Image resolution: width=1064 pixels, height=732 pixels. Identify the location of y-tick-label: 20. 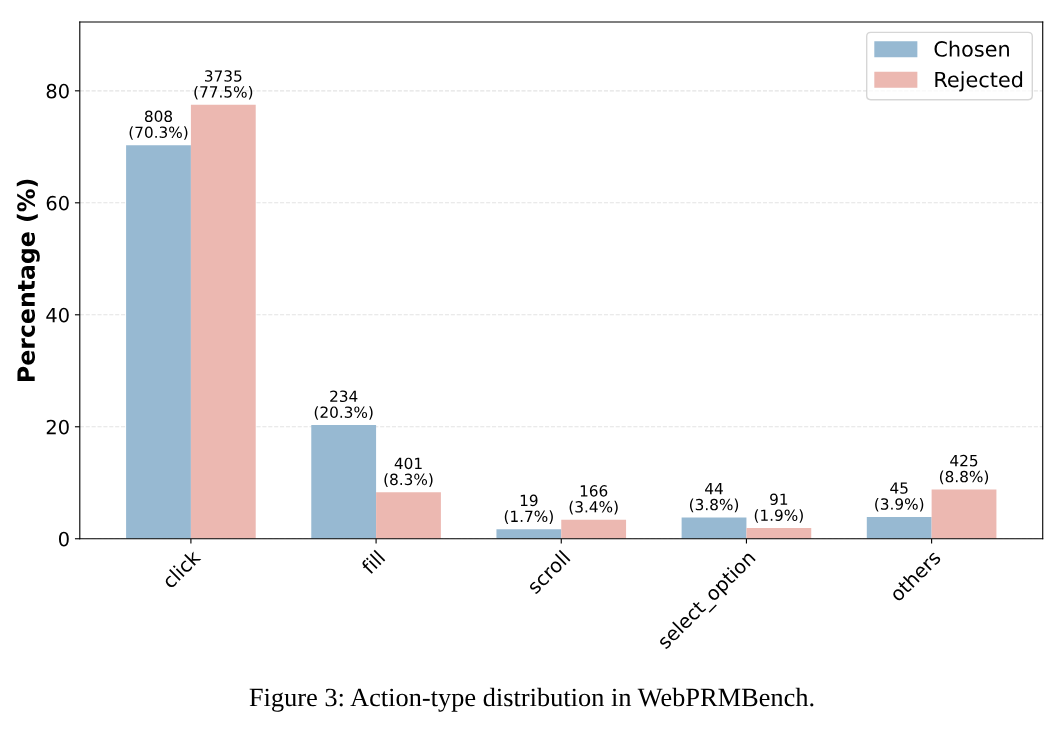
(57, 427).